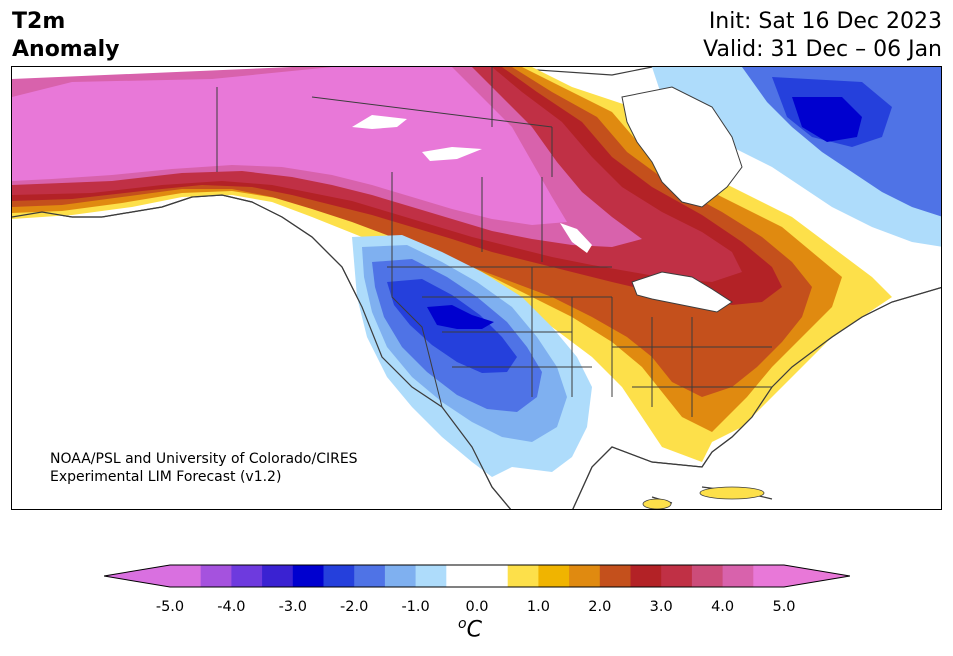  What do you see at coordinates (825, 21) in the screenshot?
I see `init-date: Init: Sat 16 Dec 2023` at bounding box center [825, 21].